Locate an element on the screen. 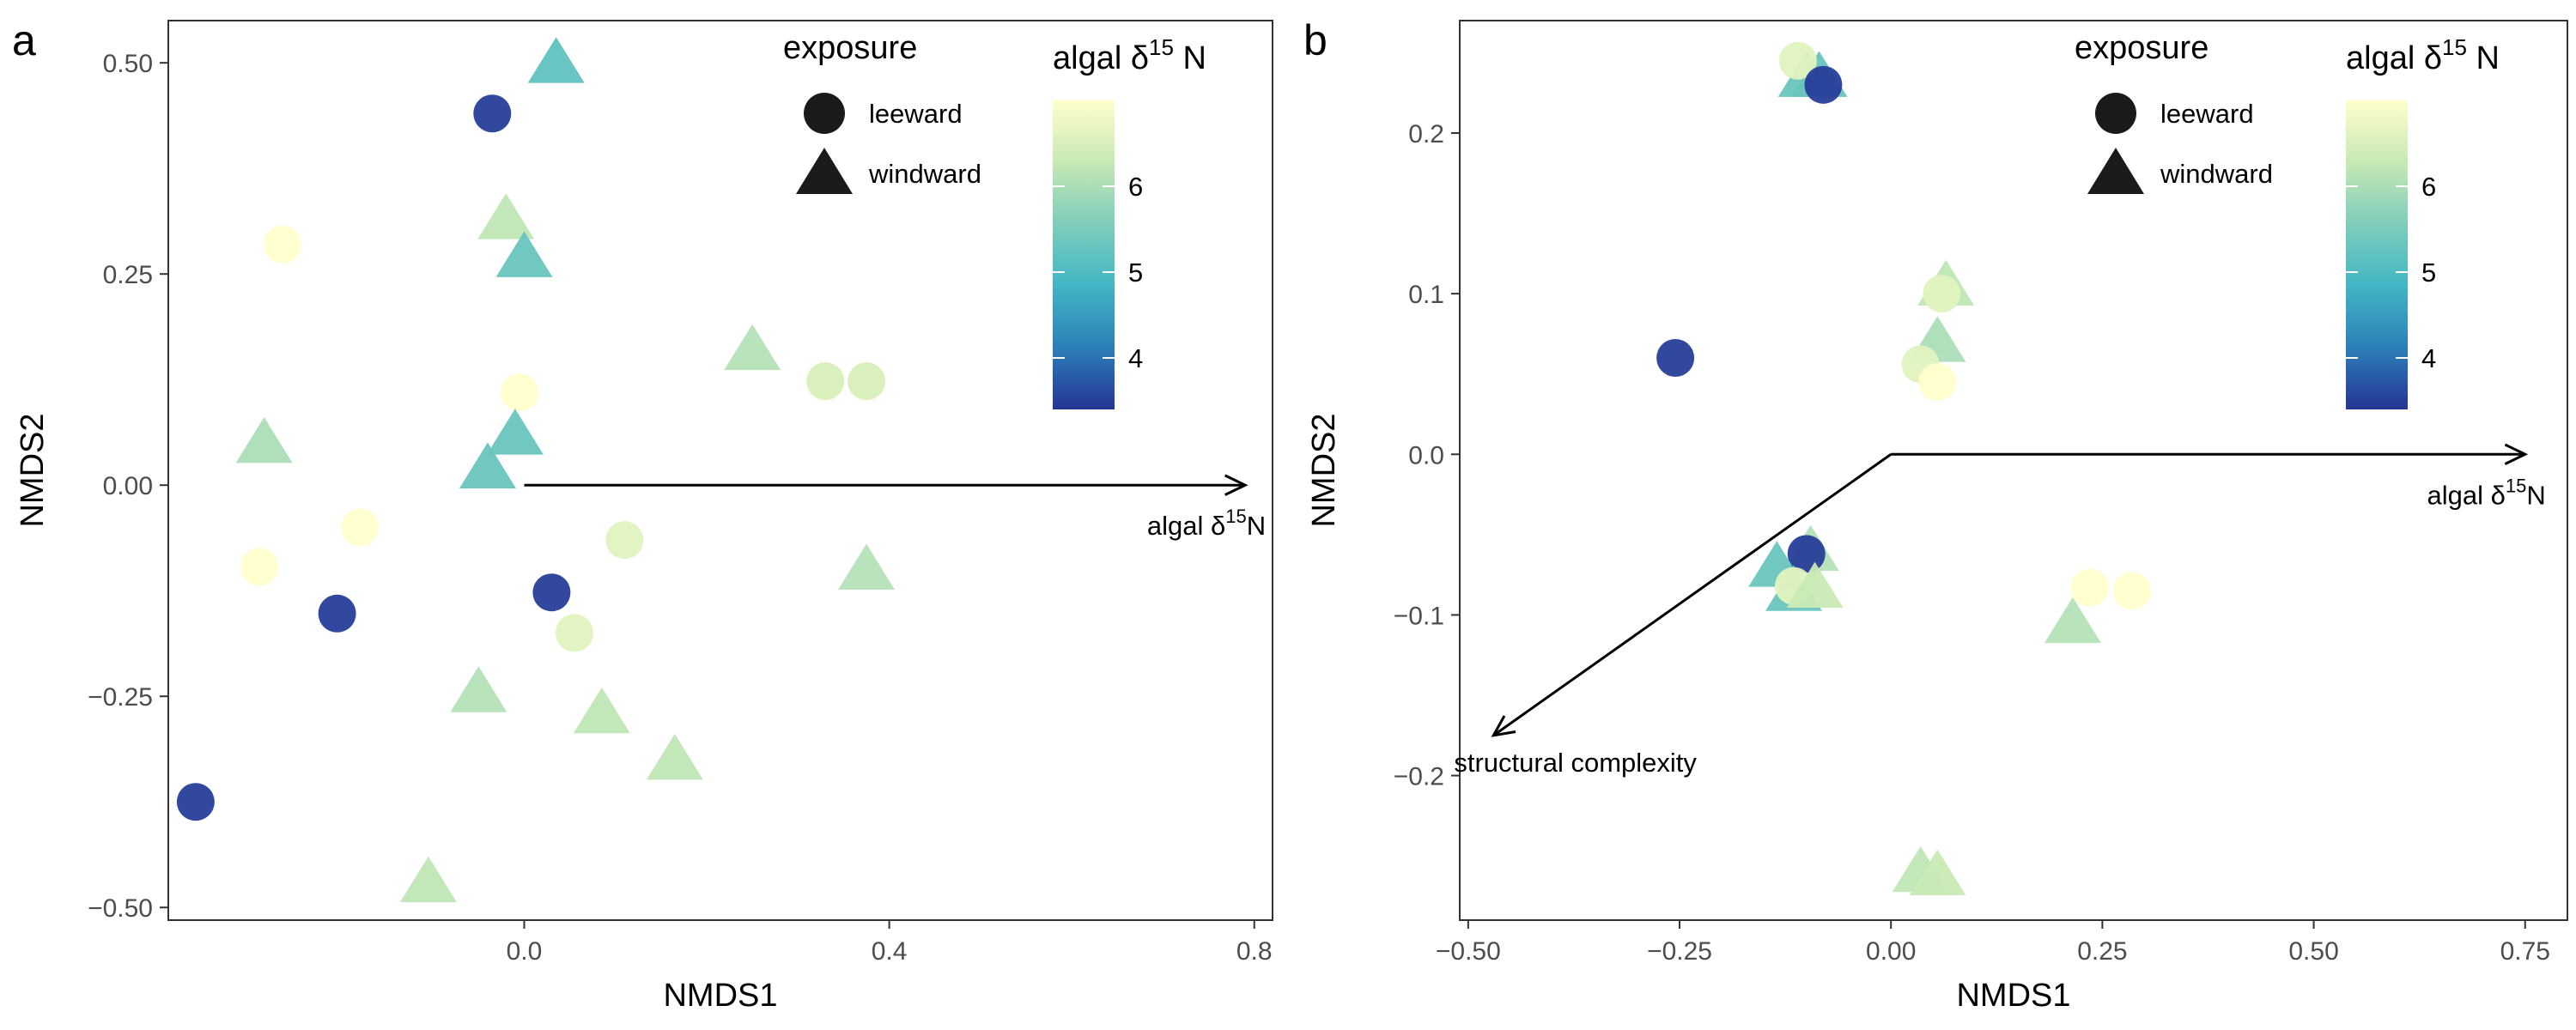 The width and height of the screenshot is (2576, 1030). y-tick-label: −0.25 is located at coordinates (121, 697).